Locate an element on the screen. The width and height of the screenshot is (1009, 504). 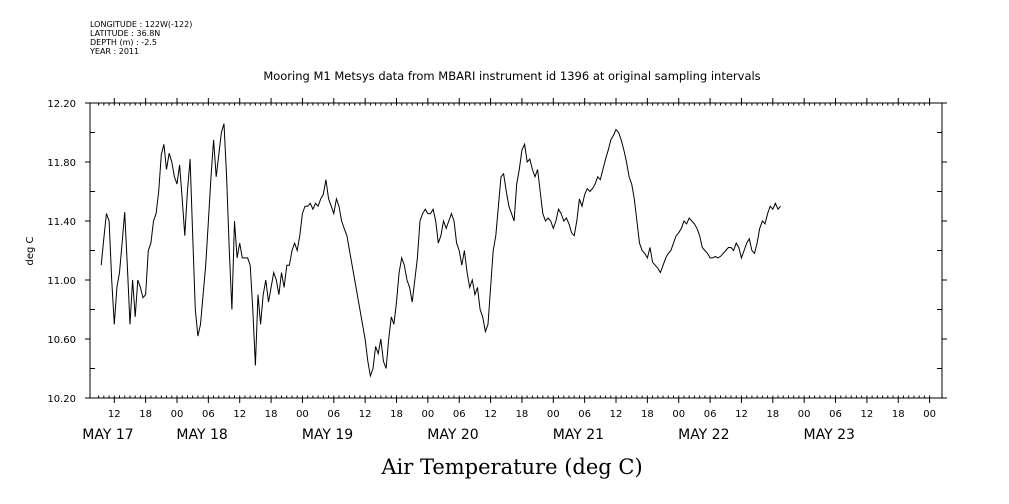
meta-year: YEAR : 2011 is located at coordinates (114, 51).